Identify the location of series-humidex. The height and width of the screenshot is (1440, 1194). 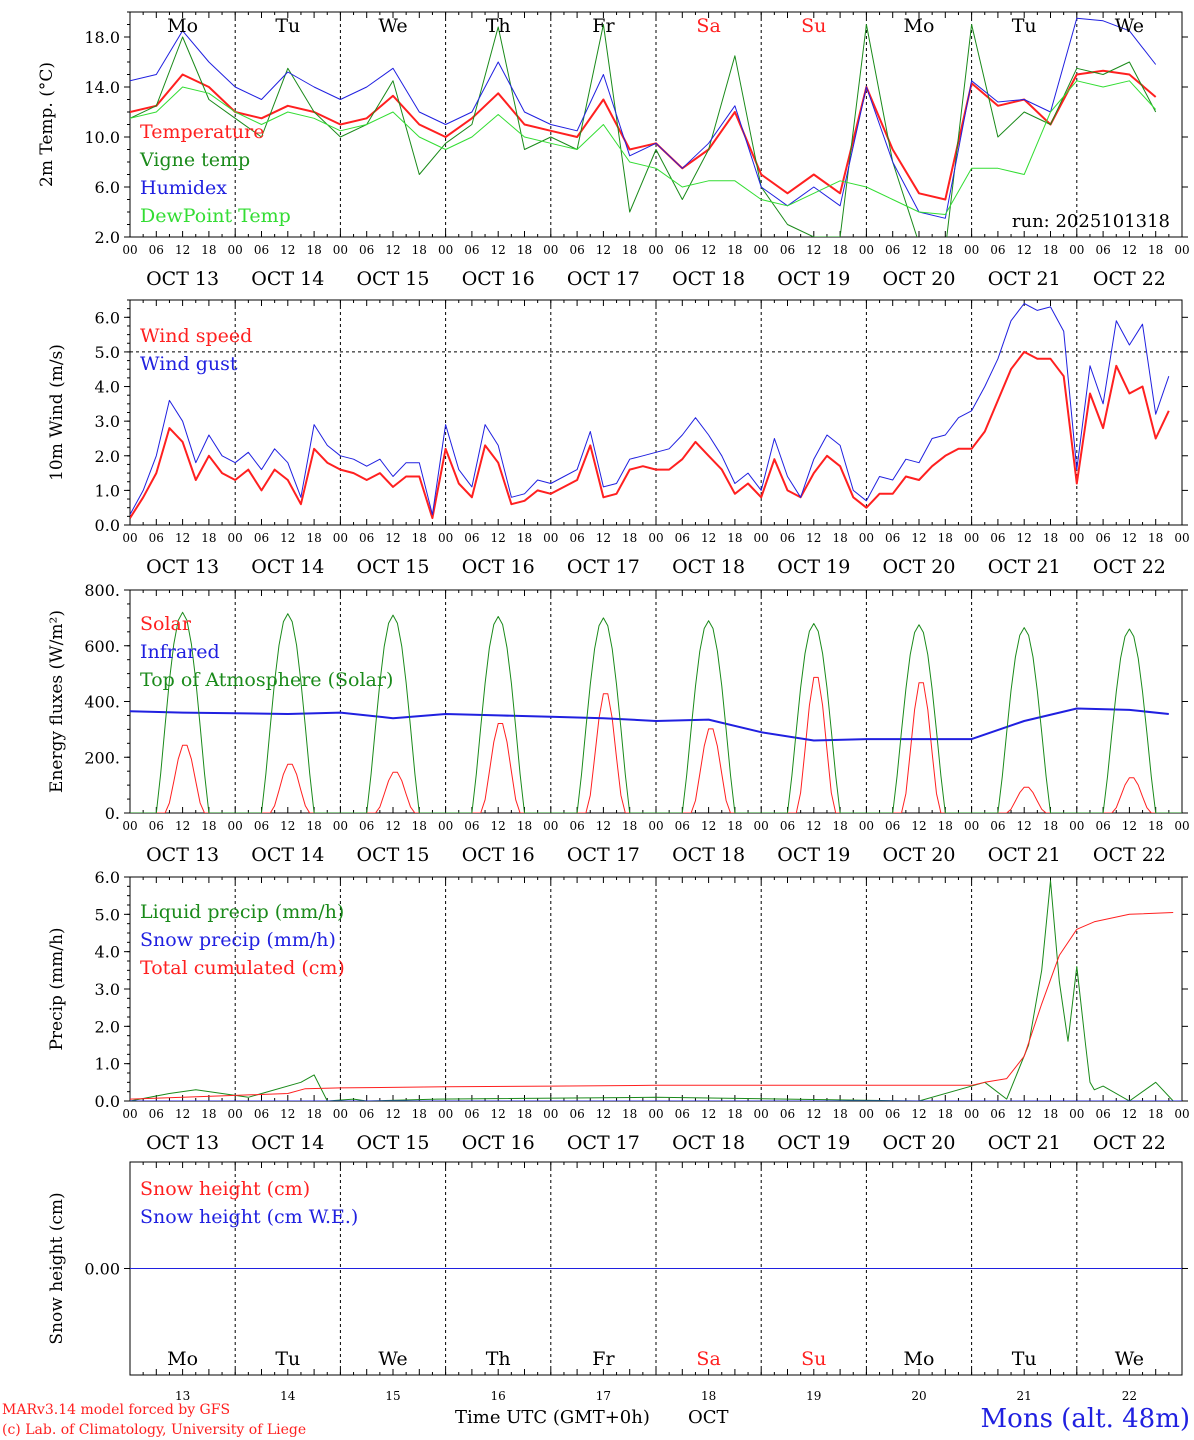
(643, 118).